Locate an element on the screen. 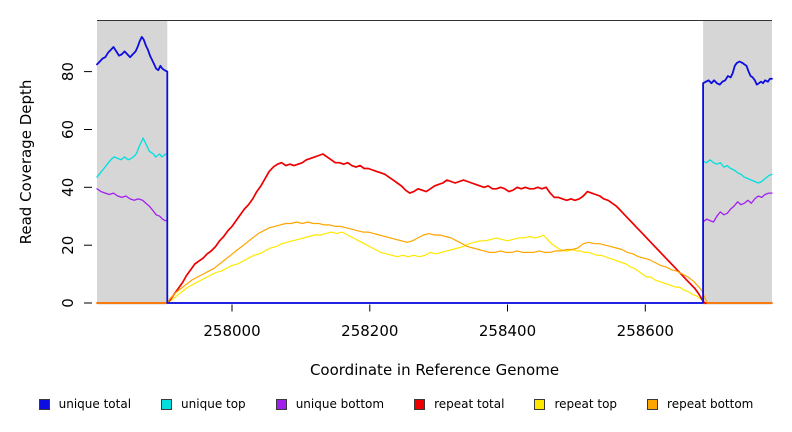 The image size is (792, 432). masked-region is located at coordinates (132, 163).